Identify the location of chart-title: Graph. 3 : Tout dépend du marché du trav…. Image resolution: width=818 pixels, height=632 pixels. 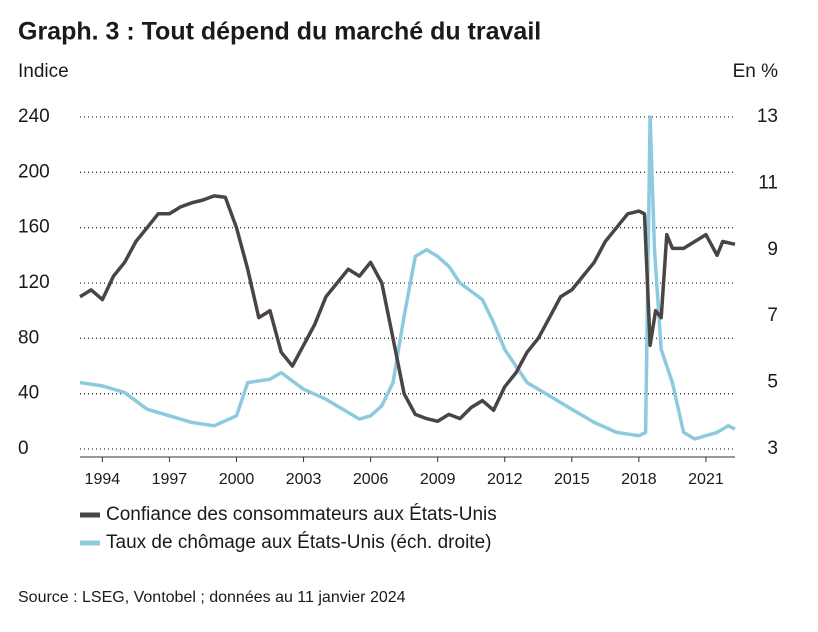
(279, 32).